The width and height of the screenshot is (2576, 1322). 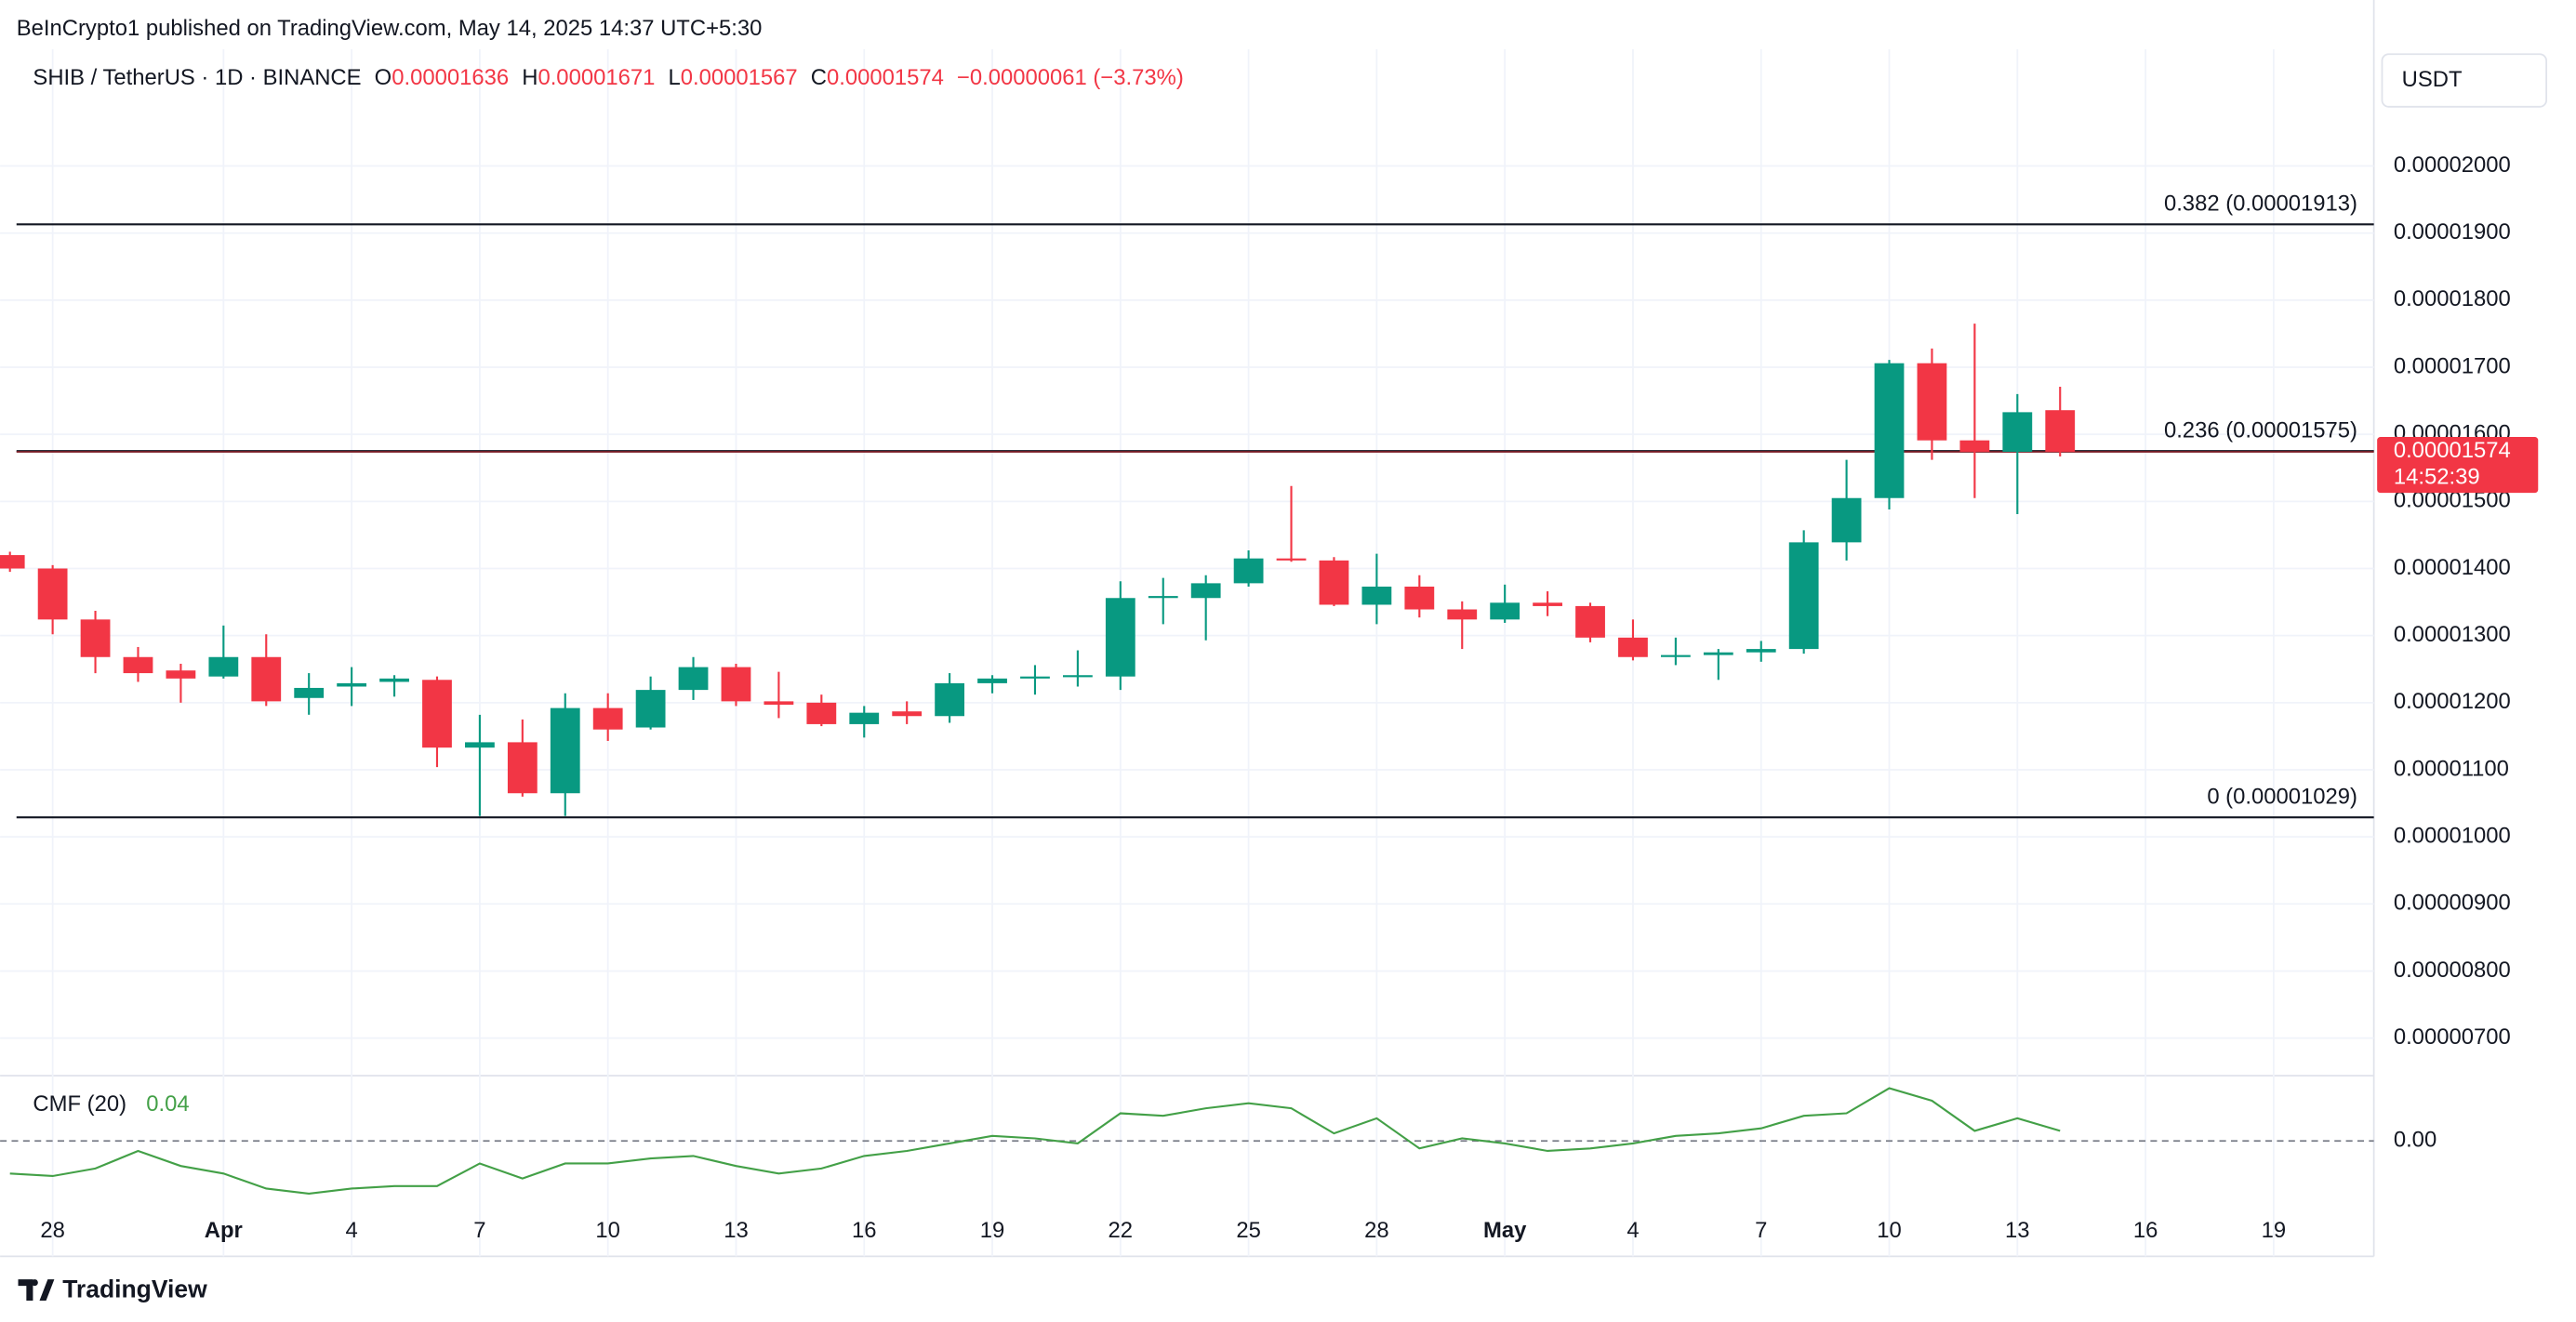 I want to click on y-tick-label: 0.00001300, so click(x=2452, y=635).